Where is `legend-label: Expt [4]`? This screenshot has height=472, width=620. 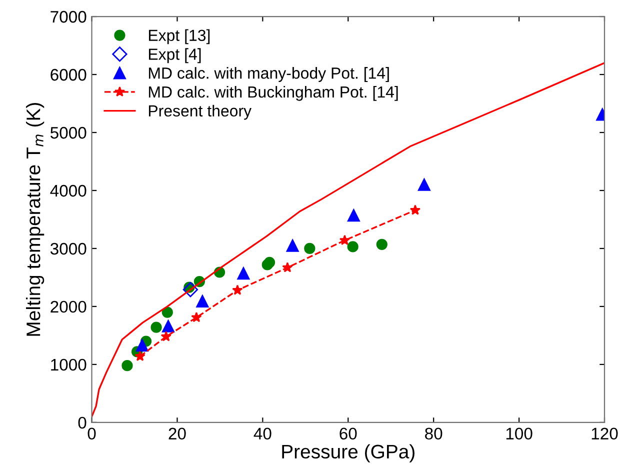
legend-label: Expt [4] is located at coordinates (174, 56).